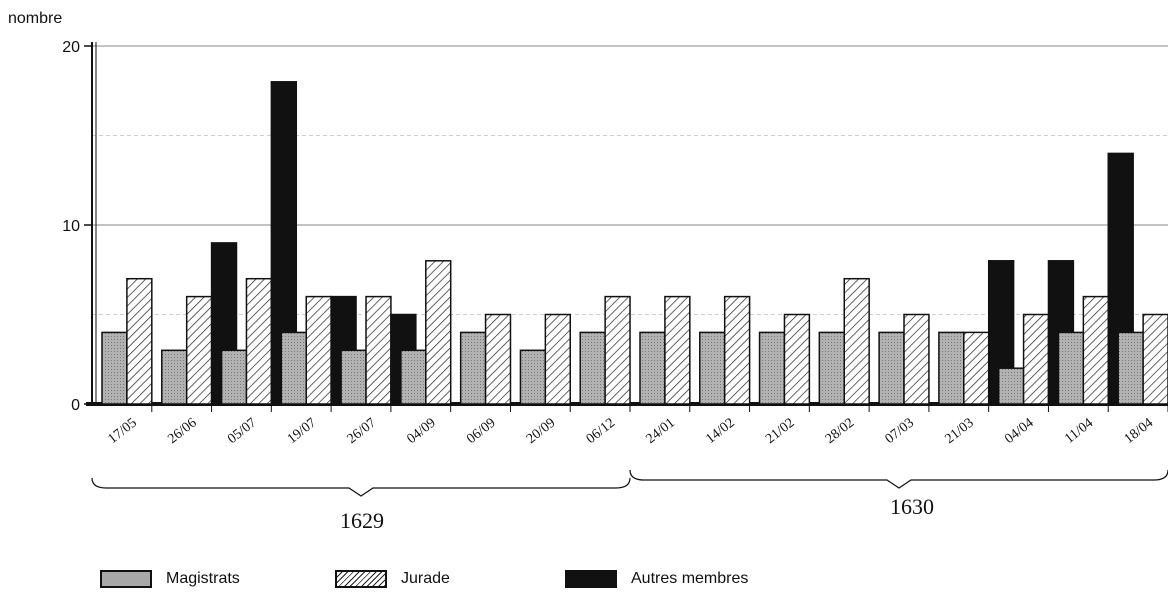 The height and width of the screenshot is (597, 1168). What do you see at coordinates (690, 578) in the screenshot?
I see `legend-label-autres: Autres membres` at bounding box center [690, 578].